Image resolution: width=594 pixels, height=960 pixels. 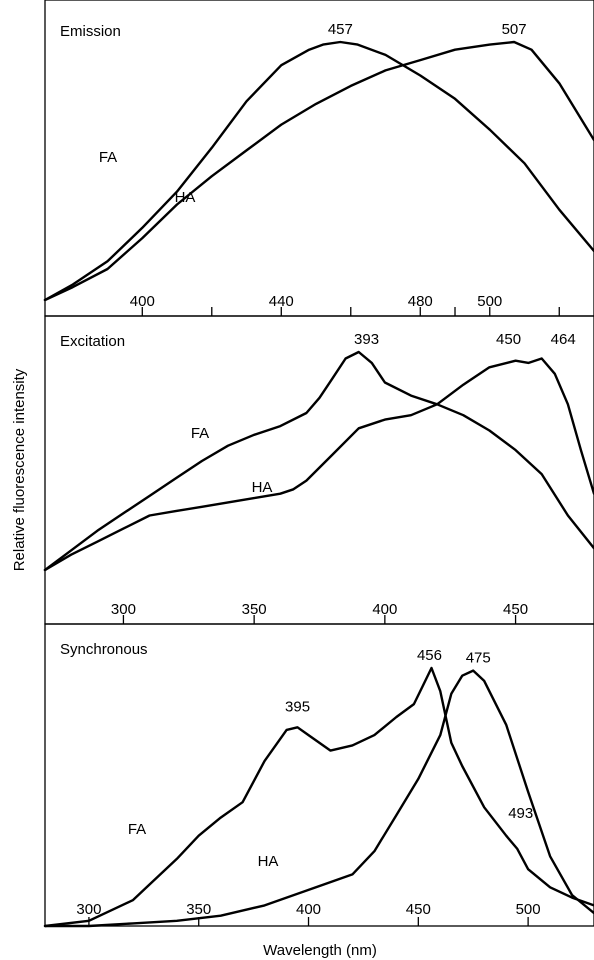 What do you see at coordinates (185, 197) in the screenshot?
I see `emission-ha-label: HA` at bounding box center [185, 197].